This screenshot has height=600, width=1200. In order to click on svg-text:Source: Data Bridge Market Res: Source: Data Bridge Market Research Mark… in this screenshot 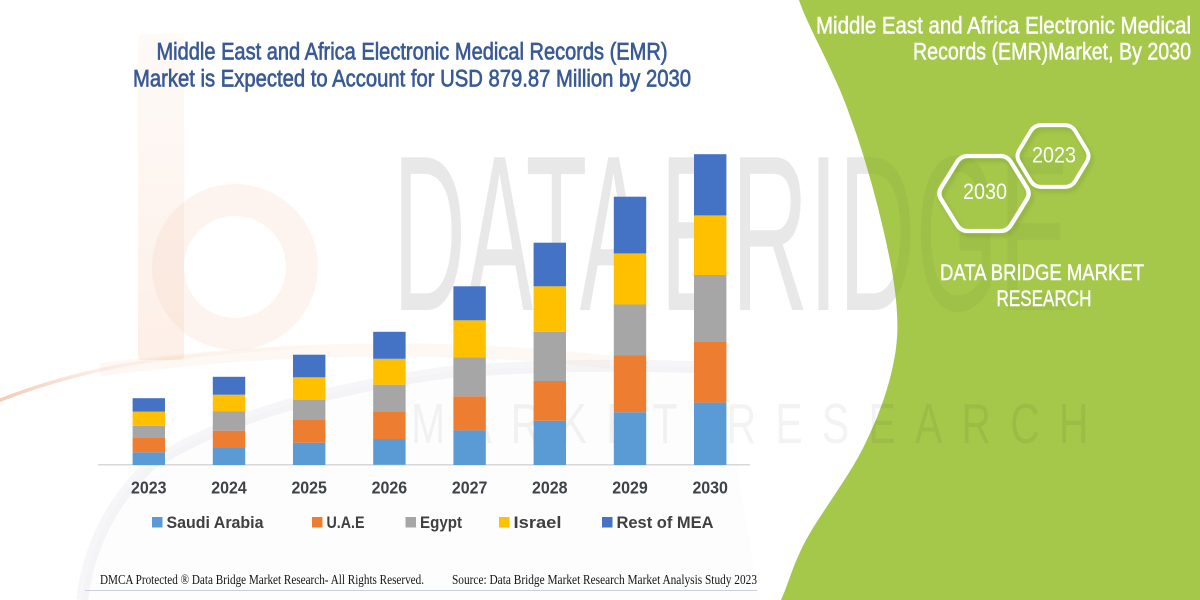, I will do `click(604, 579)`.